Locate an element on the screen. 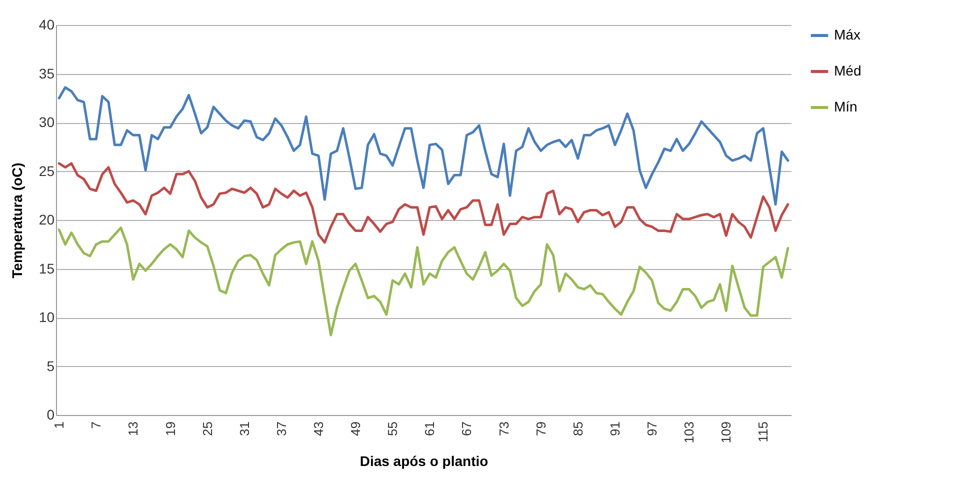 The width and height of the screenshot is (976, 504). x-tick-label: 19 is located at coordinates (170, 429).